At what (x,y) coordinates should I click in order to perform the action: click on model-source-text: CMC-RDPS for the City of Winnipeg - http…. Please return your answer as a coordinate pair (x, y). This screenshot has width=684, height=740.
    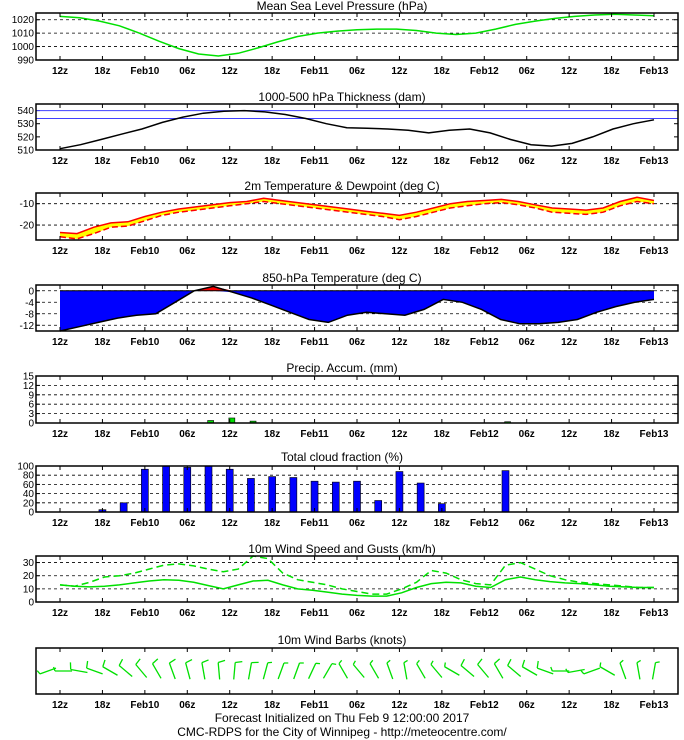
    Looking at the image, I should click on (342, 732).